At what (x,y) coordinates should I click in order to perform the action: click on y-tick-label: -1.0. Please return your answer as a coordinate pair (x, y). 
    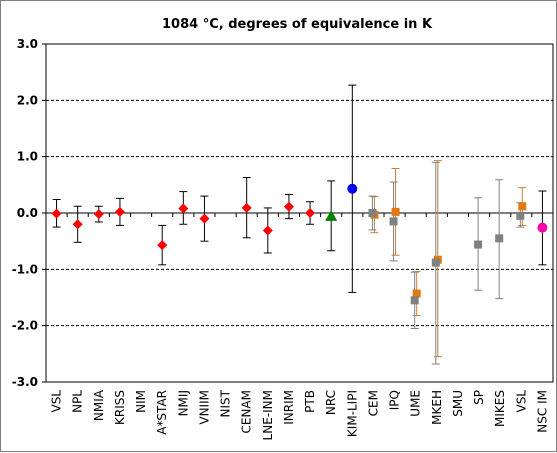
    Looking at the image, I should click on (25, 269).